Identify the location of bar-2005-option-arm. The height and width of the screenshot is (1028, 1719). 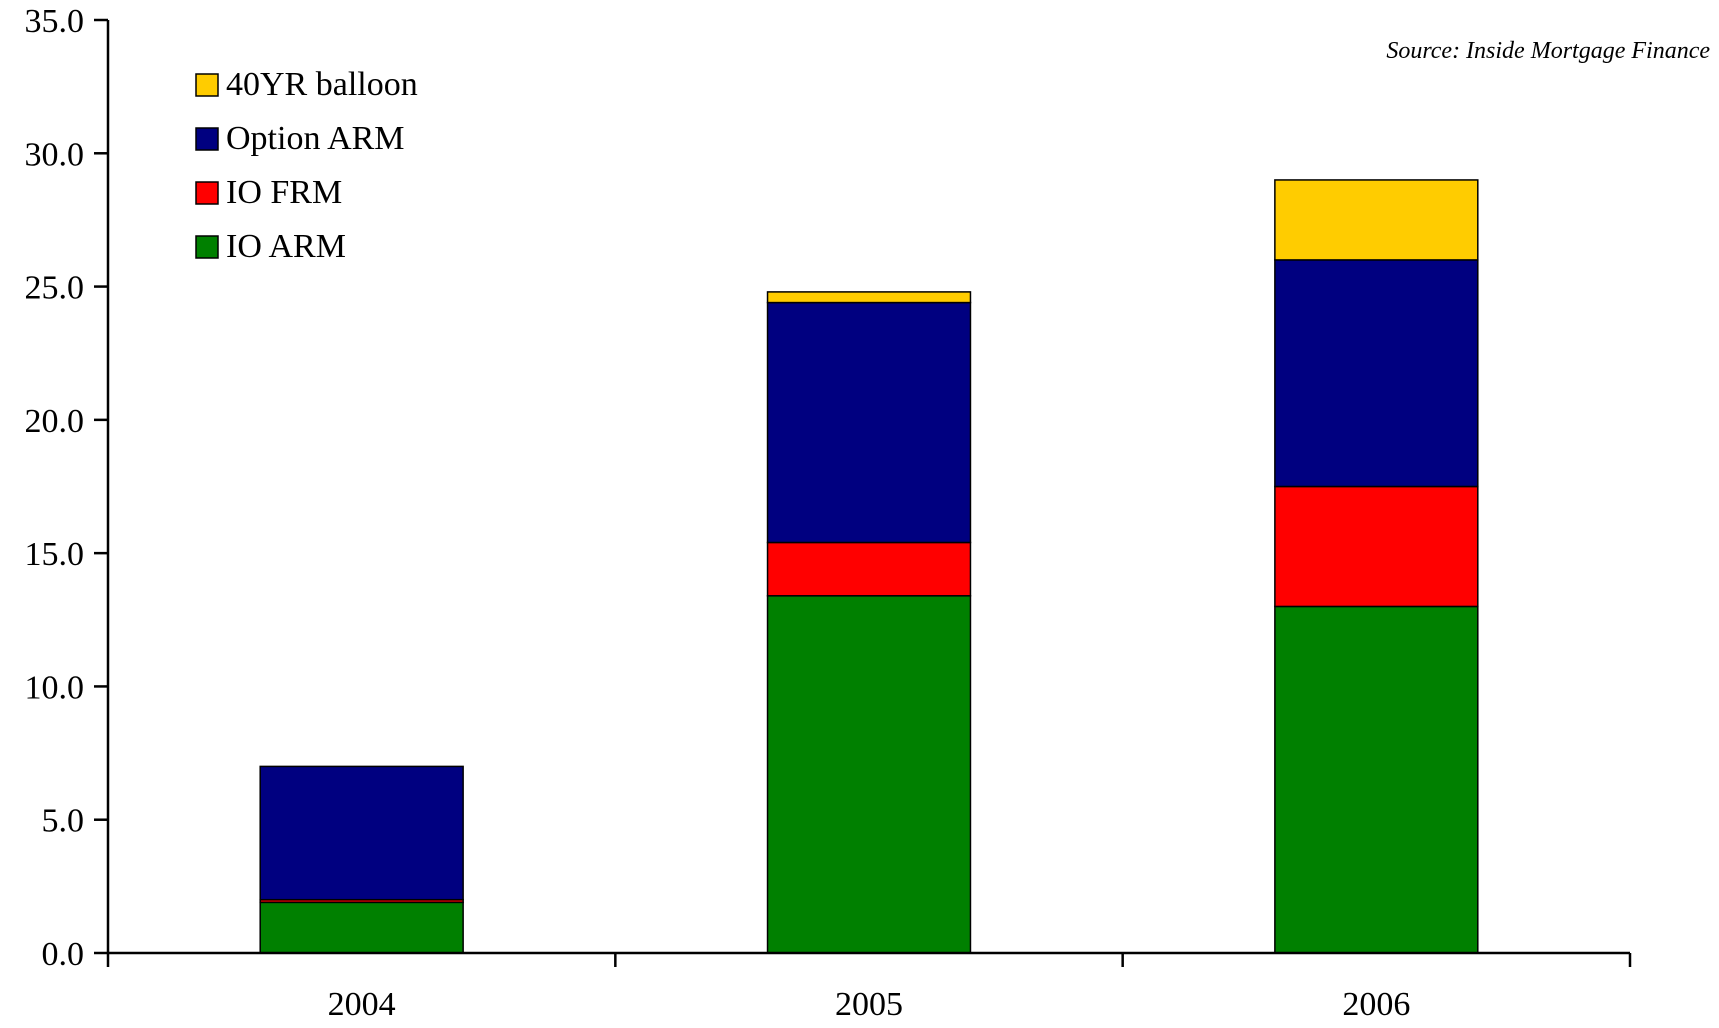
(869, 422).